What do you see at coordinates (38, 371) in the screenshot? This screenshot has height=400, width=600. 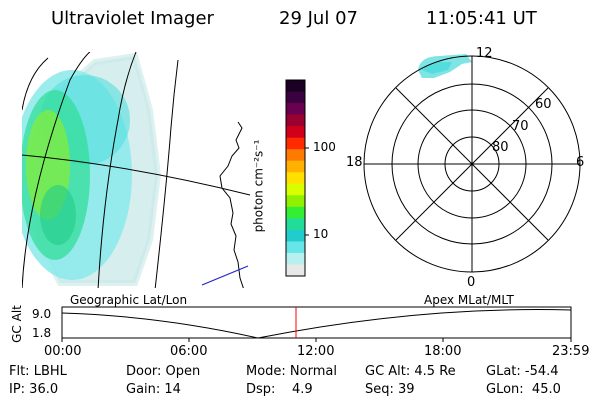 I see `filter-readout: Flt: LBHL` at bounding box center [38, 371].